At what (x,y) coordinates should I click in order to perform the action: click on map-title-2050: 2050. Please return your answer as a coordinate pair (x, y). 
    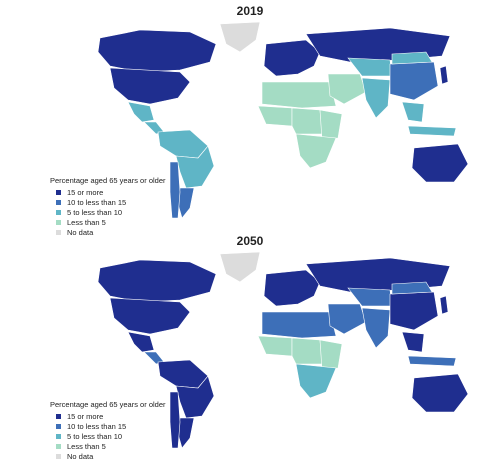
    Looking at the image, I should click on (250, 241).